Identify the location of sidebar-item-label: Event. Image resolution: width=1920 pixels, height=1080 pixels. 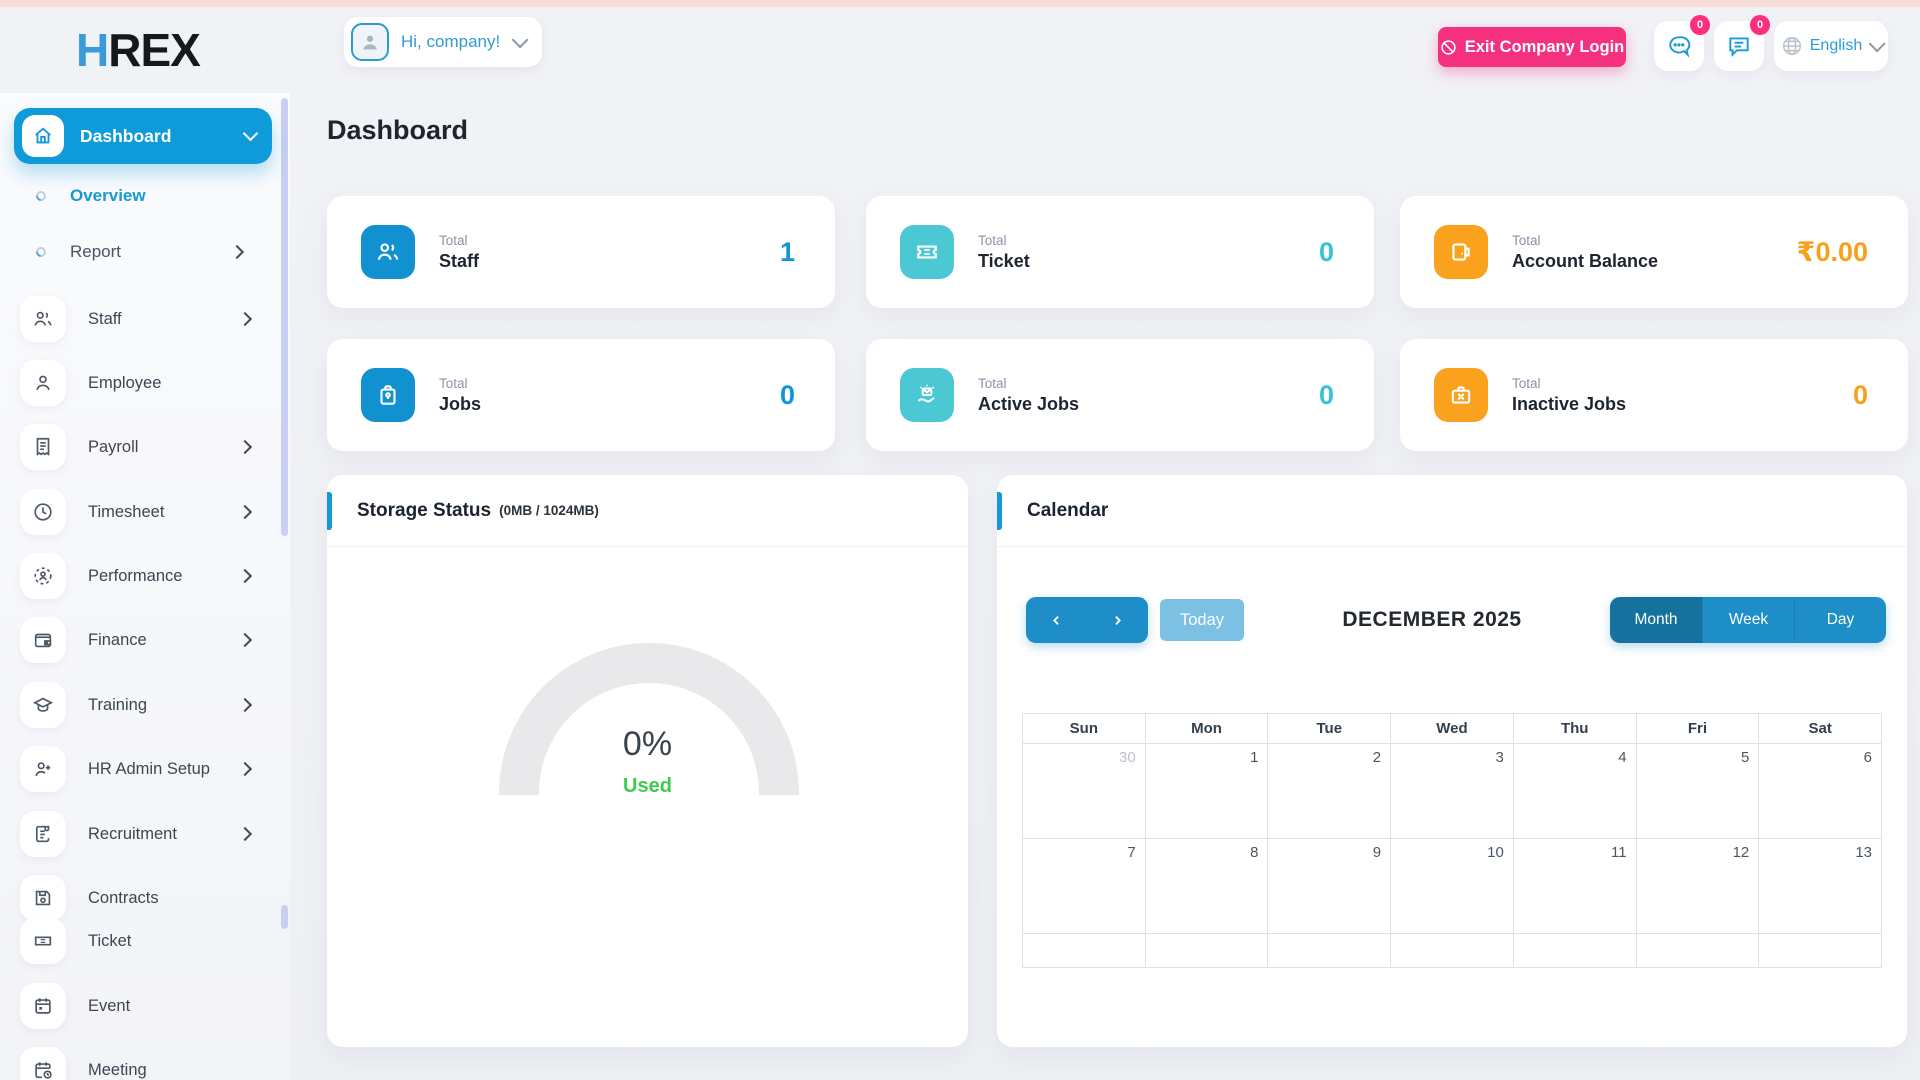
(109, 1005).